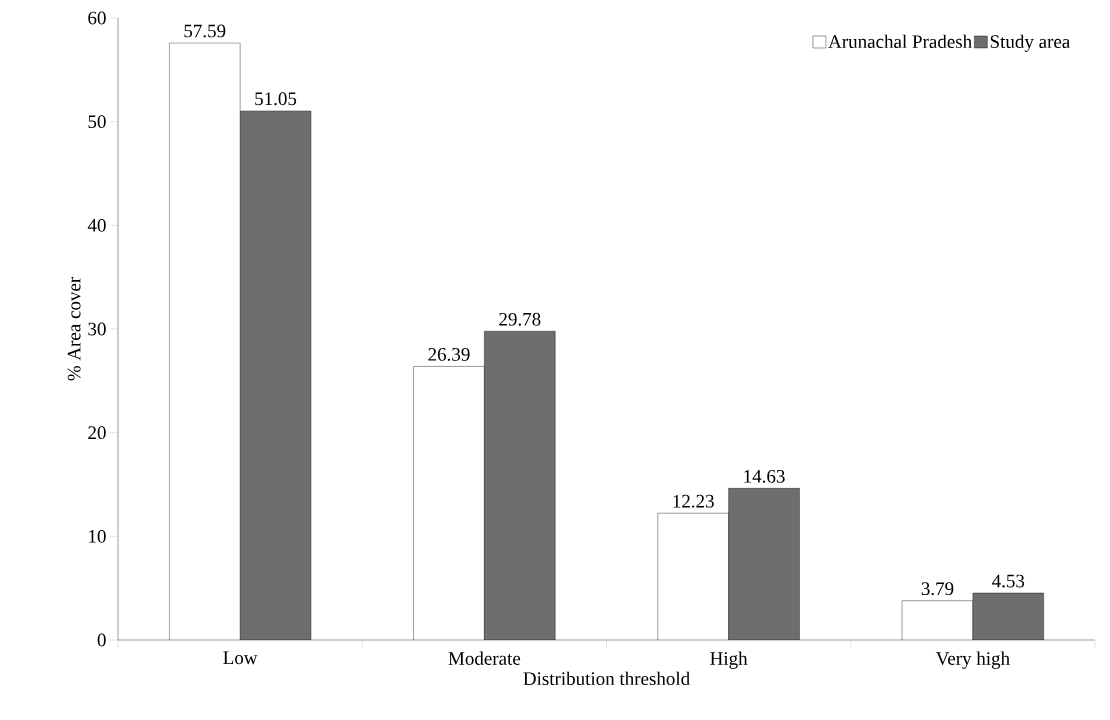 This screenshot has width=1110, height=720. What do you see at coordinates (729, 660) in the screenshot?
I see `x-tick-label: High` at bounding box center [729, 660].